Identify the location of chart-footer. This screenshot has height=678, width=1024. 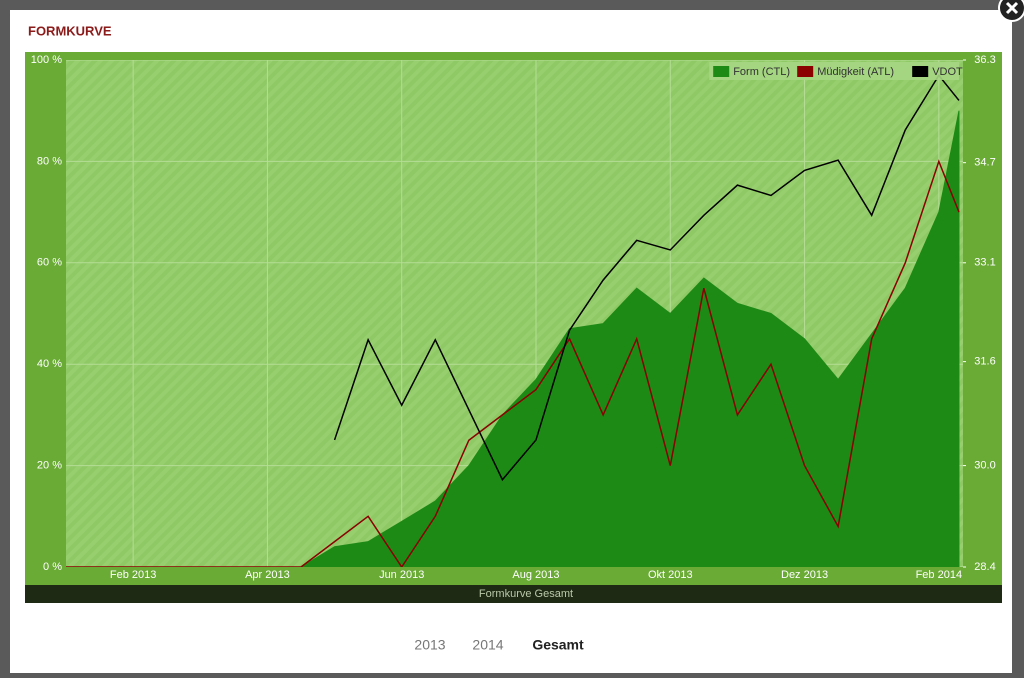
(513, 594).